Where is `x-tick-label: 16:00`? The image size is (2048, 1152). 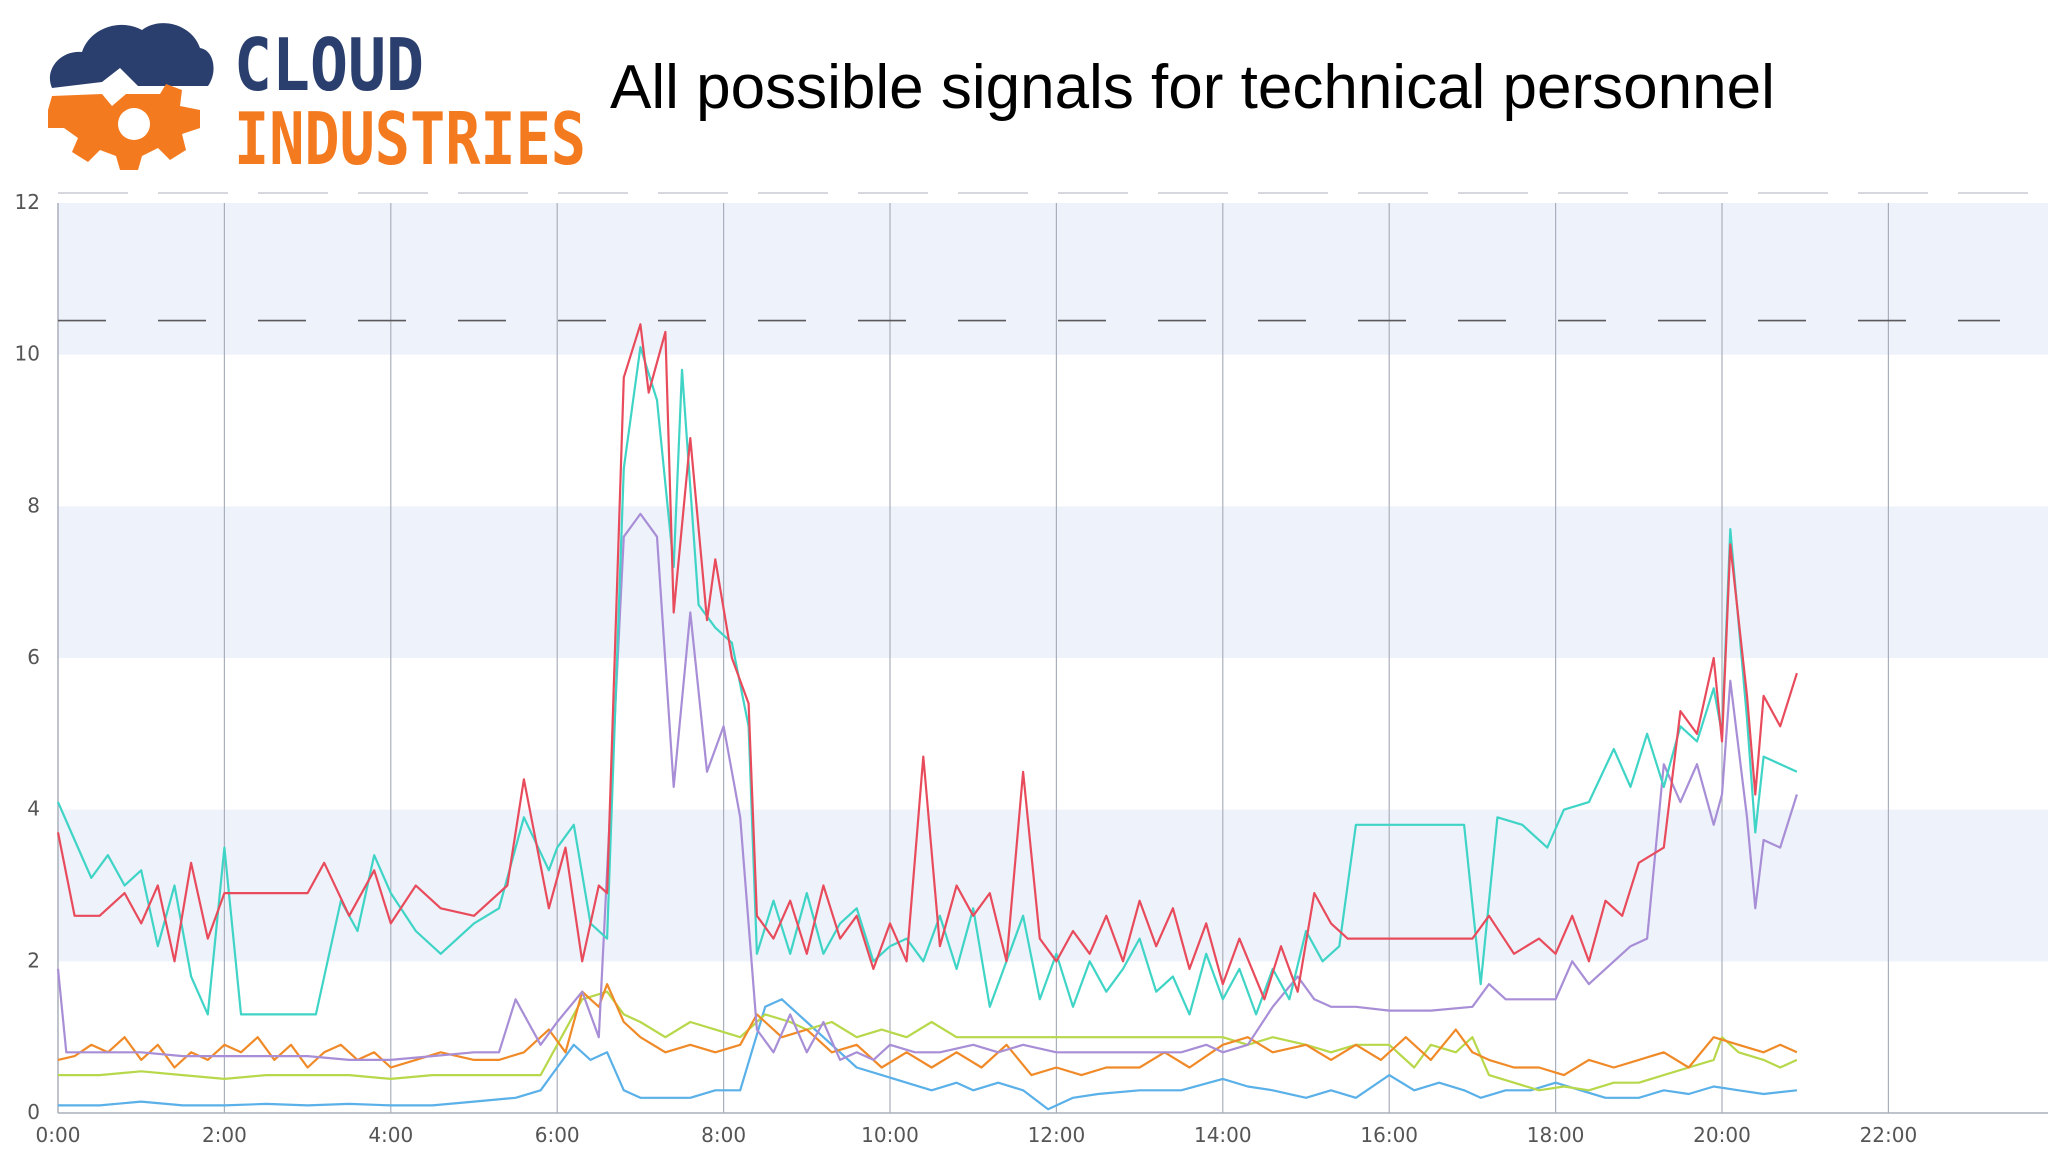 x-tick-label: 16:00 is located at coordinates (1389, 1135).